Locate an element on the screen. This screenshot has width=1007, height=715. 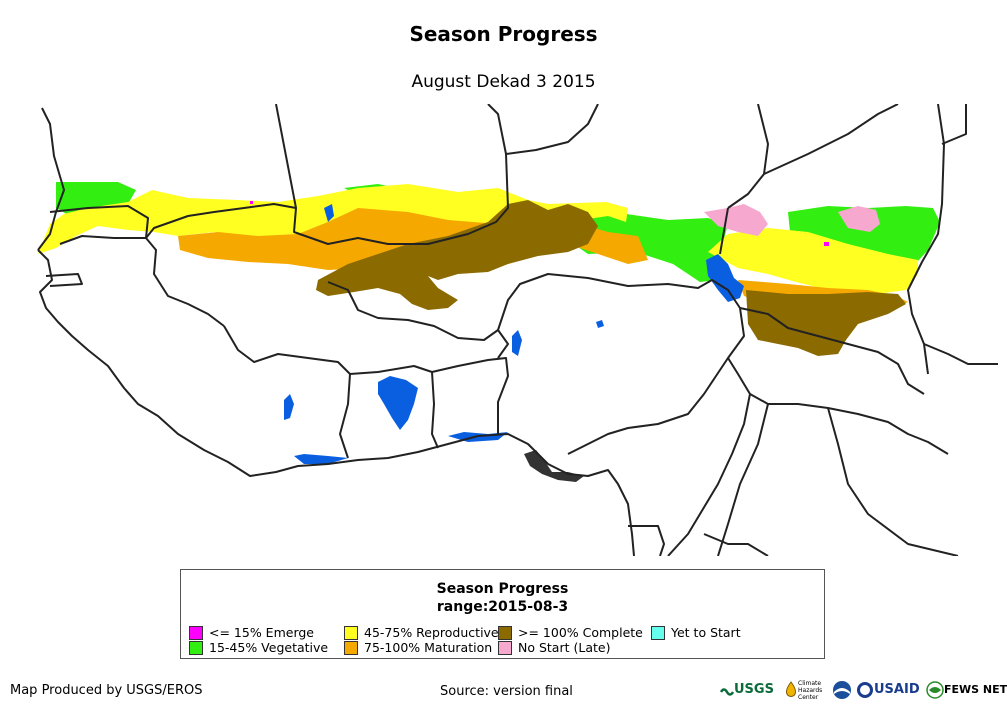
fewsnet-logo-text: FEWS NET is located at coordinates (975, 689).